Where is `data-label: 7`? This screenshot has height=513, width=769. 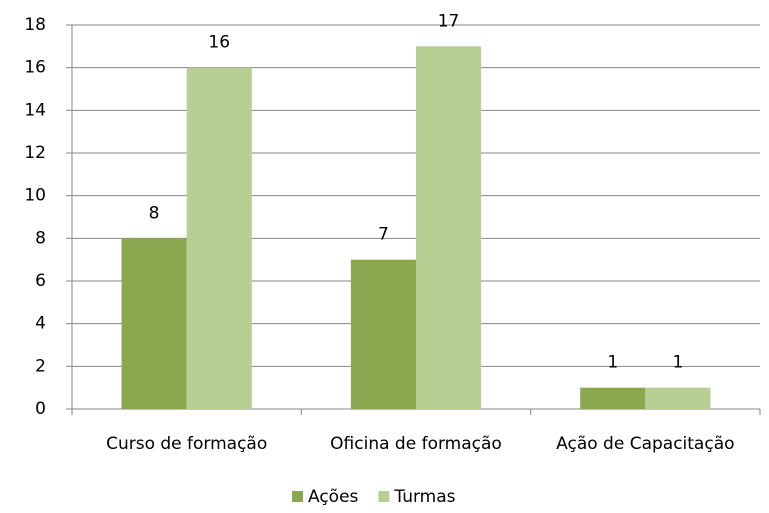
data-label: 7 is located at coordinates (383, 235).